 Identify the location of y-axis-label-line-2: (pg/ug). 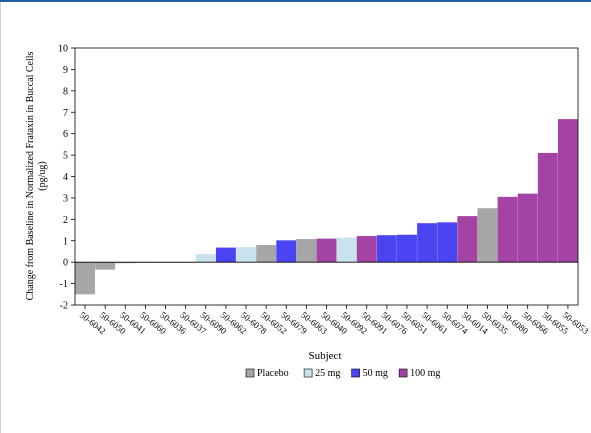
(42, 175).